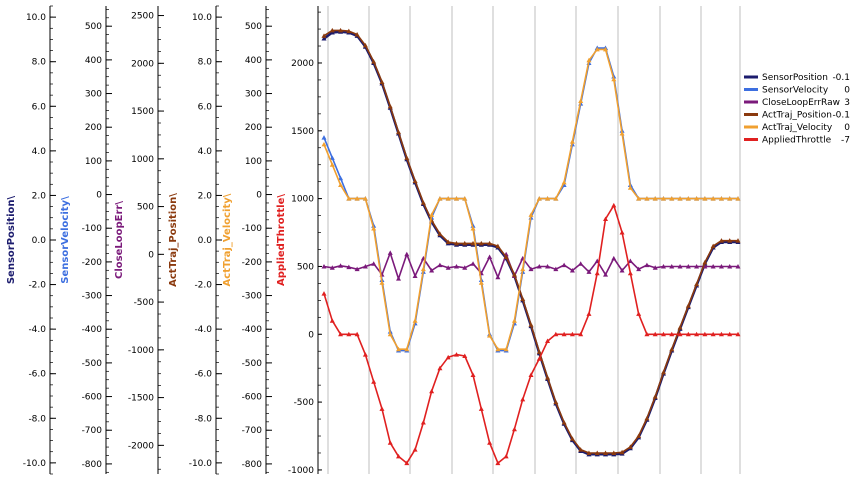  I want to click on y-tick-label: 0.0, so click(205, 241).